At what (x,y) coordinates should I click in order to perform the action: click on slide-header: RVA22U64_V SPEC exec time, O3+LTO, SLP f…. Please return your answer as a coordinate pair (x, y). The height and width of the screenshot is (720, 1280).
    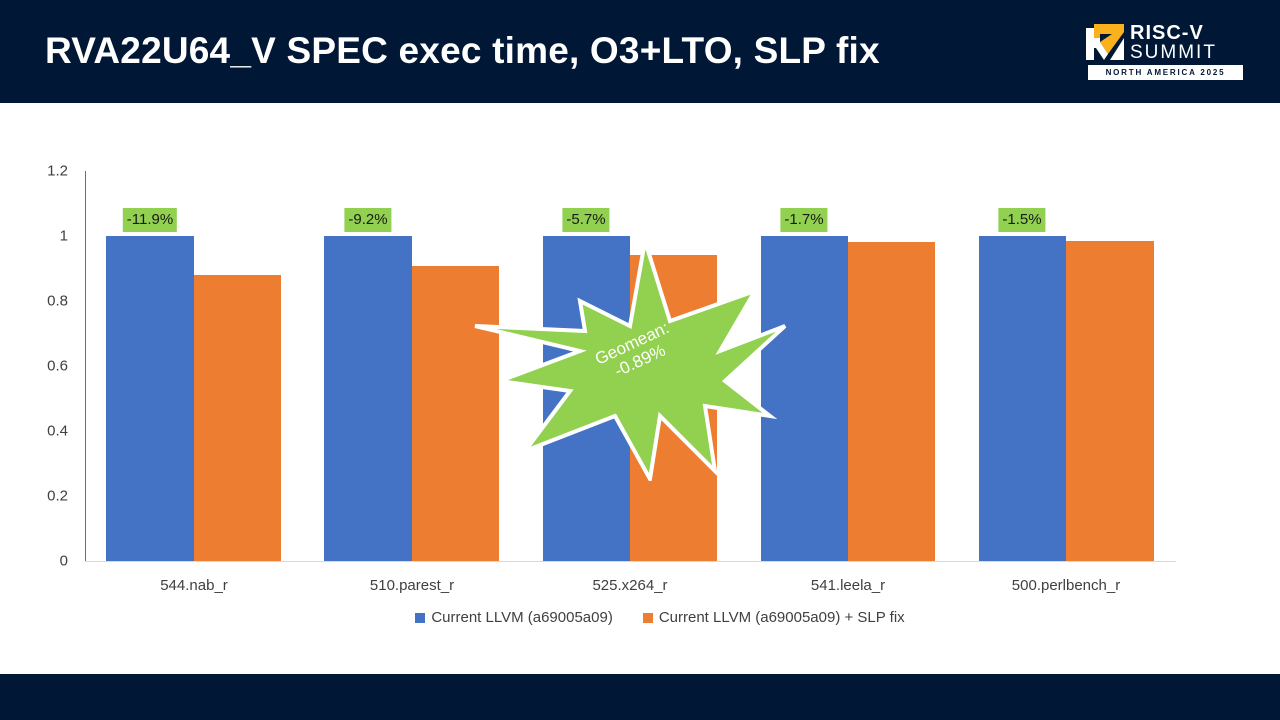
    Looking at the image, I should click on (640, 51).